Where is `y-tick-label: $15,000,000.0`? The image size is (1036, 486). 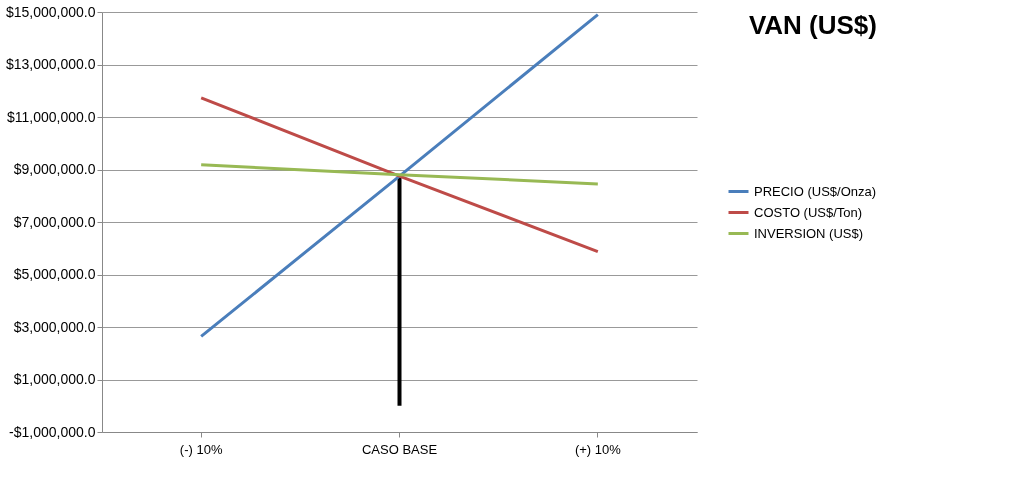
y-tick-label: $15,000,000.0 is located at coordinates (50, 11).